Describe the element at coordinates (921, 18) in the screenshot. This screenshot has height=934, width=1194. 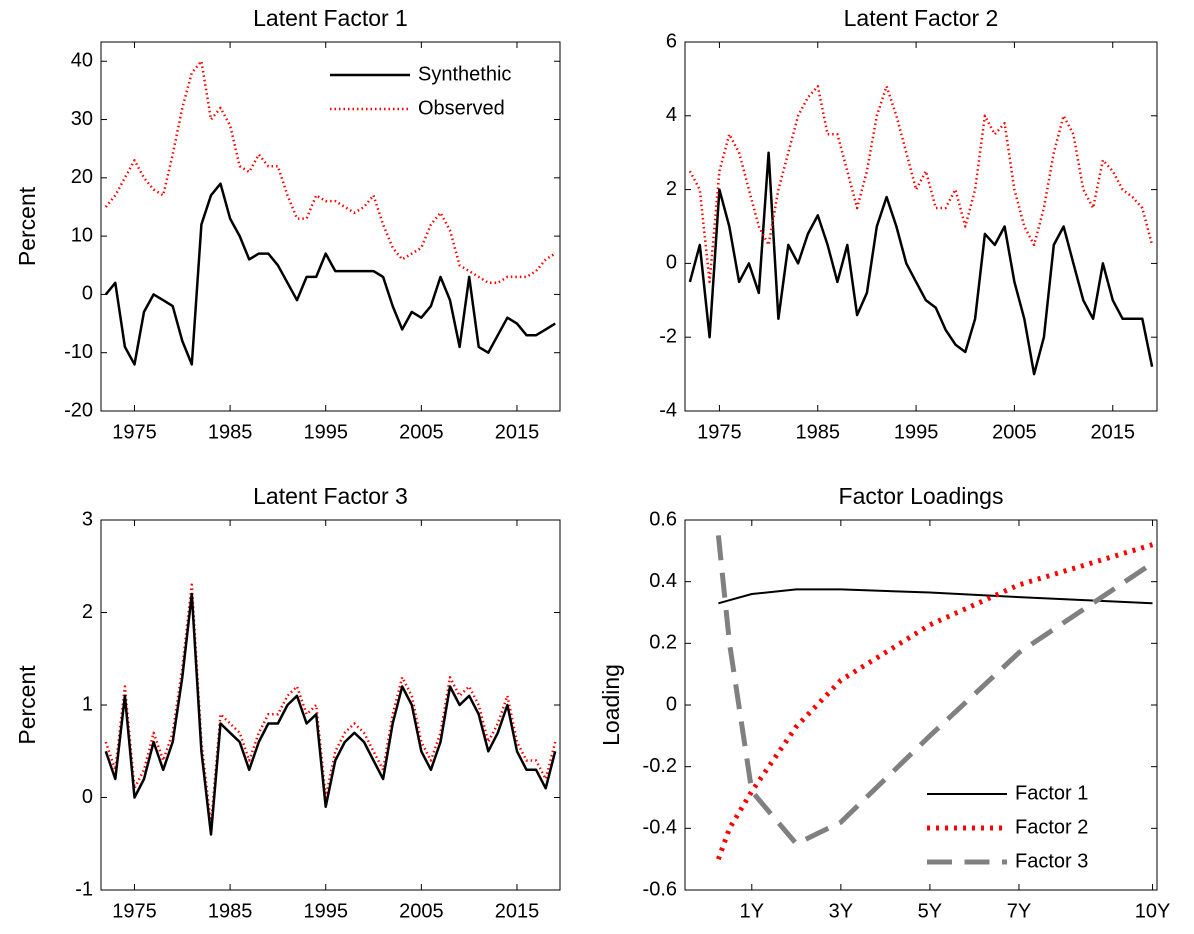
I see `subplot-title: Latent Factor 2` at that location.